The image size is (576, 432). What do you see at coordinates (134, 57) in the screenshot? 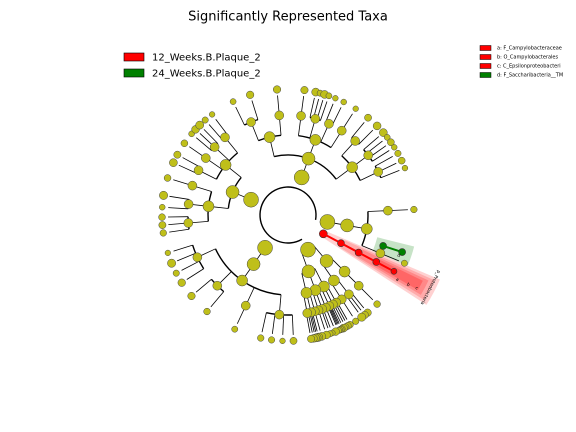
I see `legend-swatch` at bounding box center [134, 57].